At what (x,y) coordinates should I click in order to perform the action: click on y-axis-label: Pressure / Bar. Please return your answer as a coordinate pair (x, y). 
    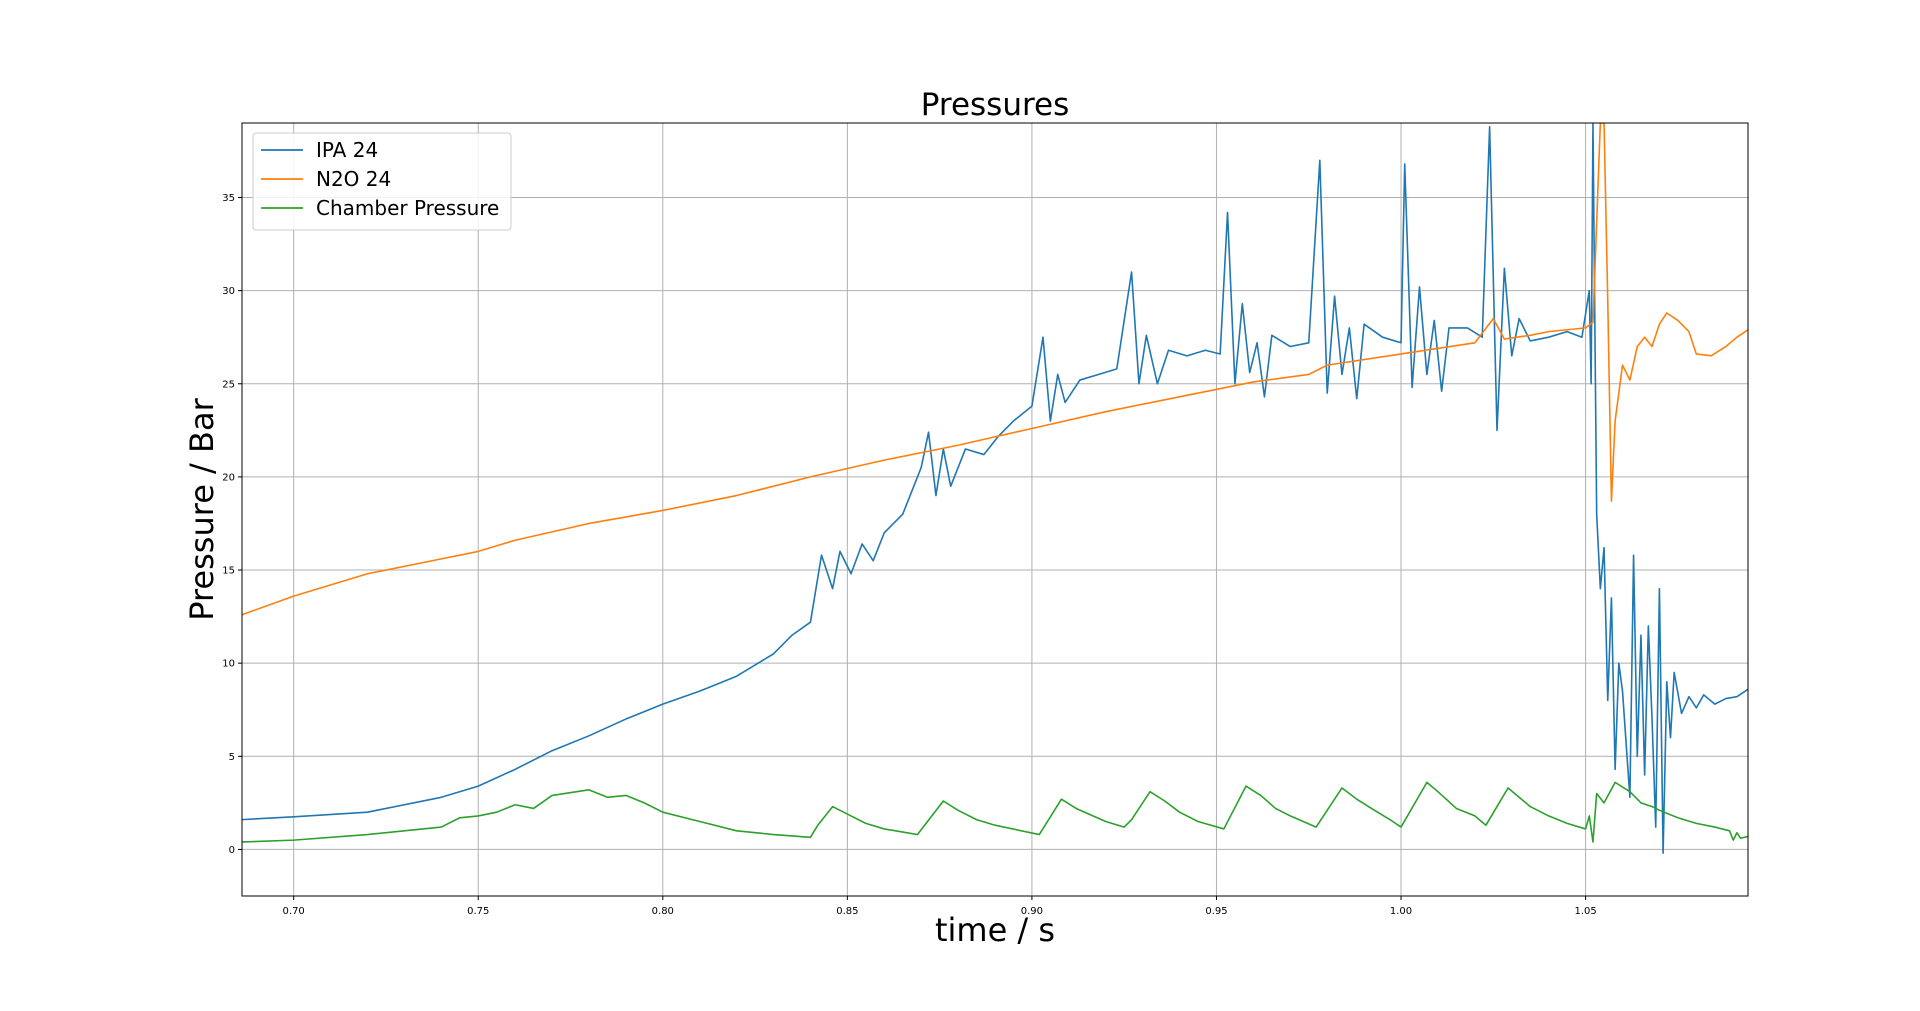
    Looking at the image, I should click on (202, 508).